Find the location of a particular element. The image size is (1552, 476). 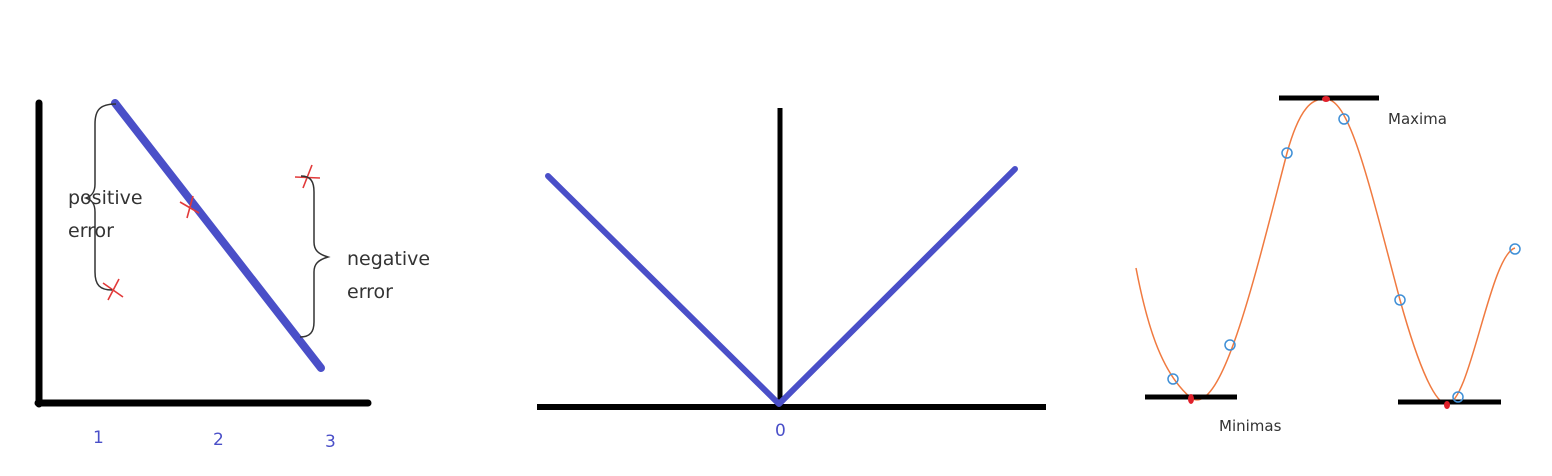

maxima-point is located at coordinates (1326, 99).